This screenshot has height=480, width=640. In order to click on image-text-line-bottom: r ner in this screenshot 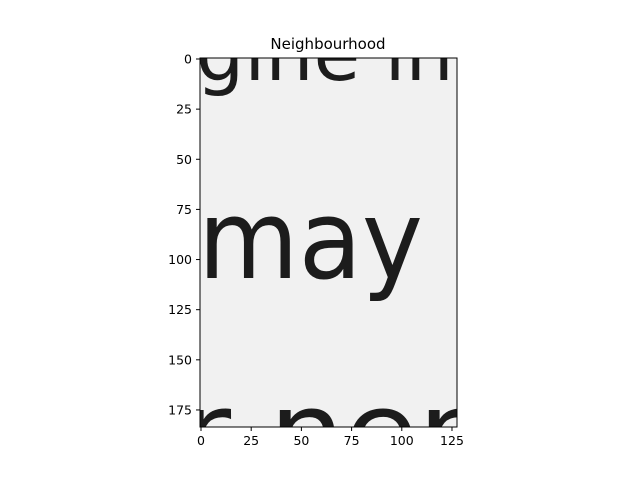, I will do `click(325, 424)`.